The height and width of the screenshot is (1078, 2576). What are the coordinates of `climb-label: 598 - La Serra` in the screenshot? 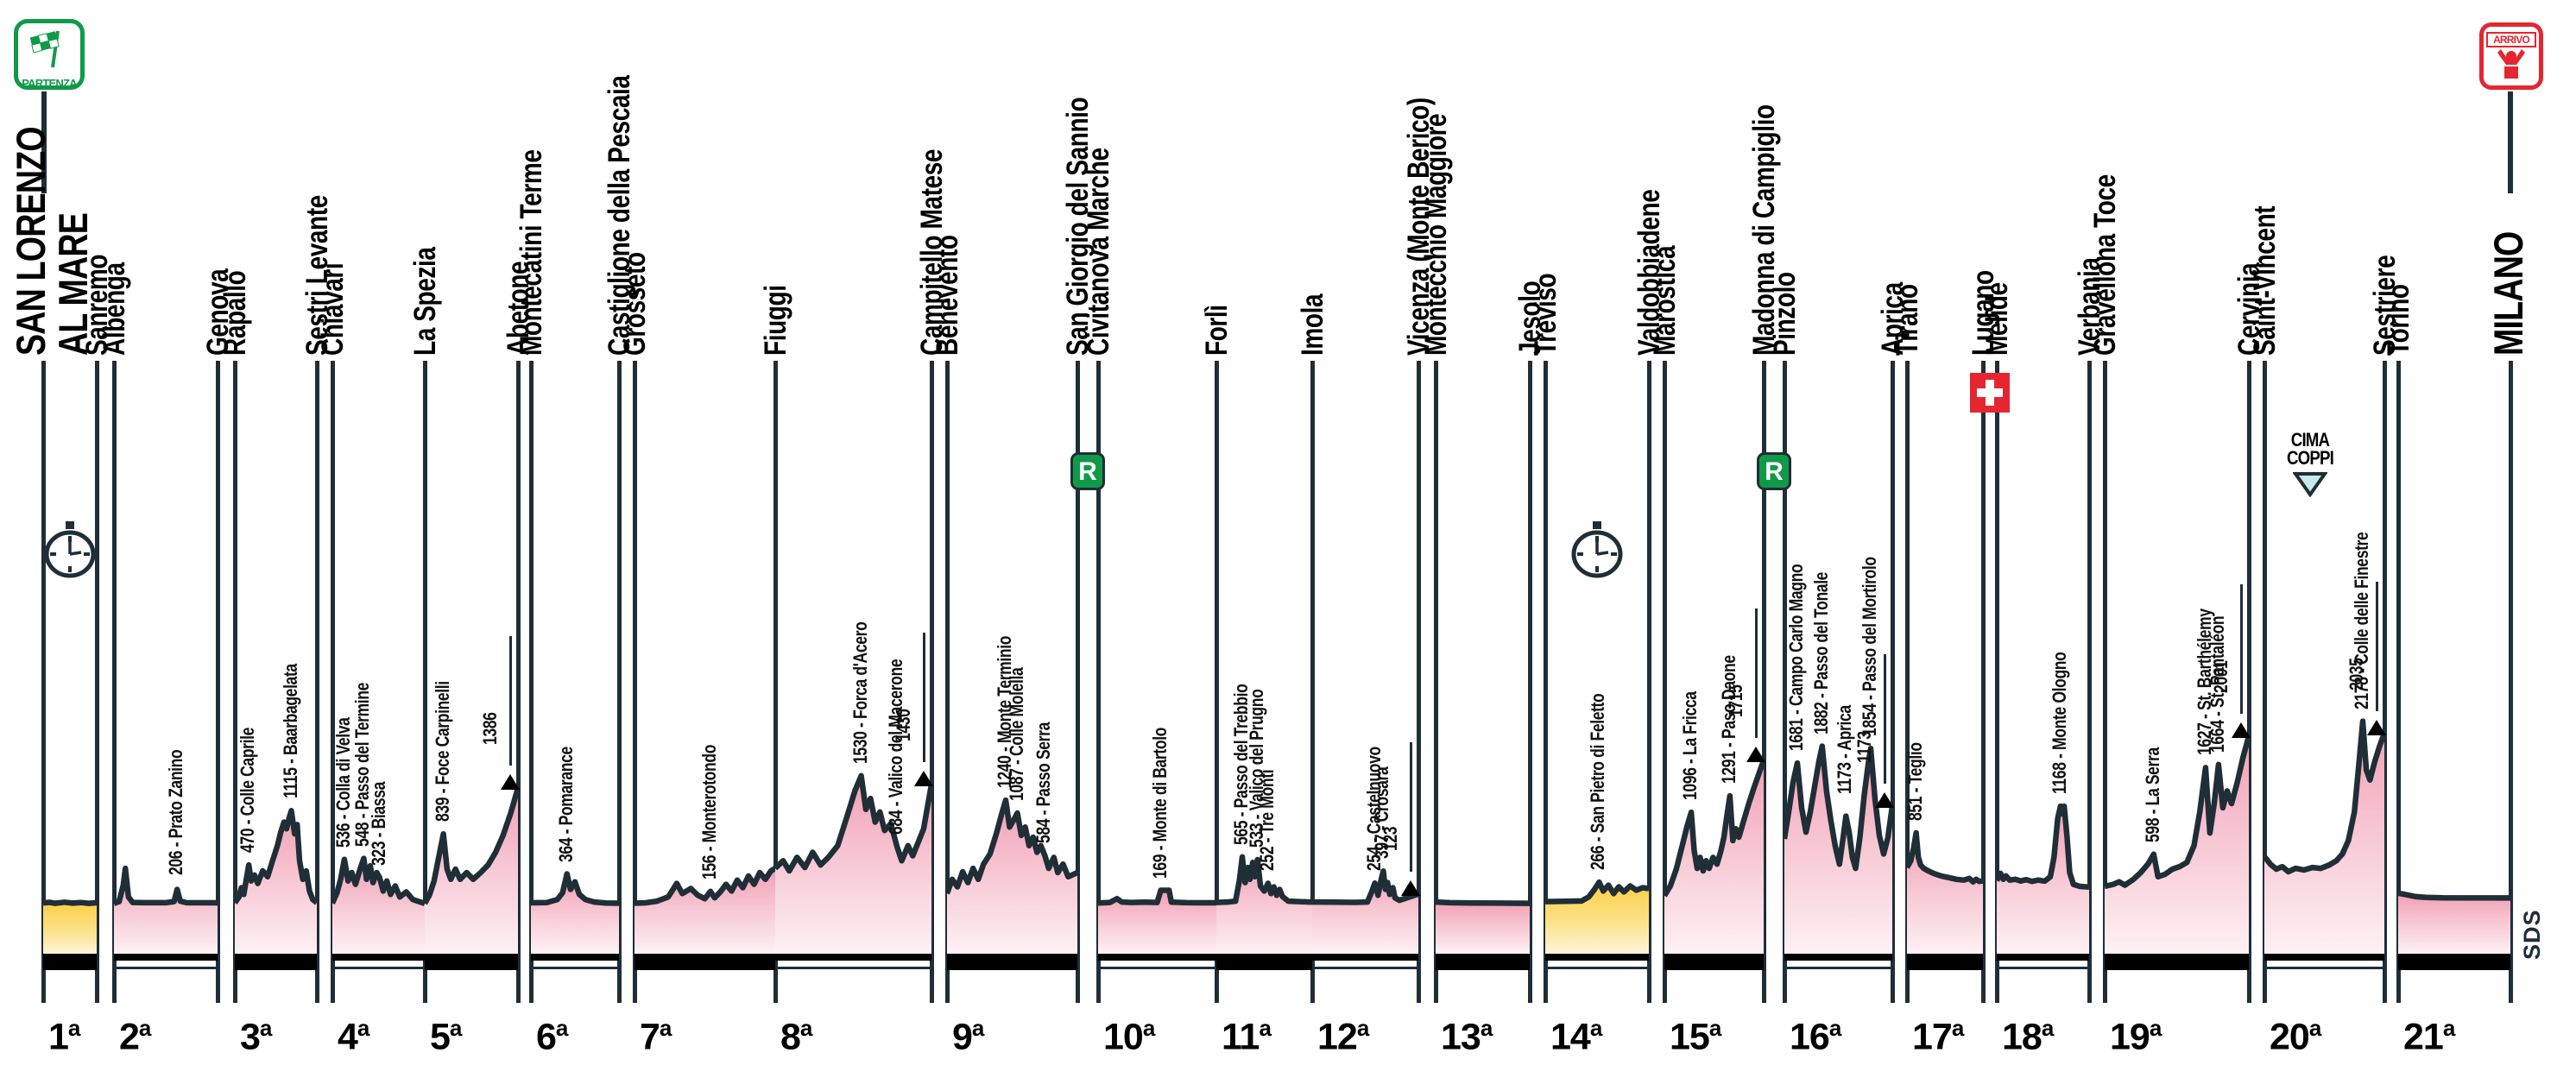 It's located at (2152, 795).